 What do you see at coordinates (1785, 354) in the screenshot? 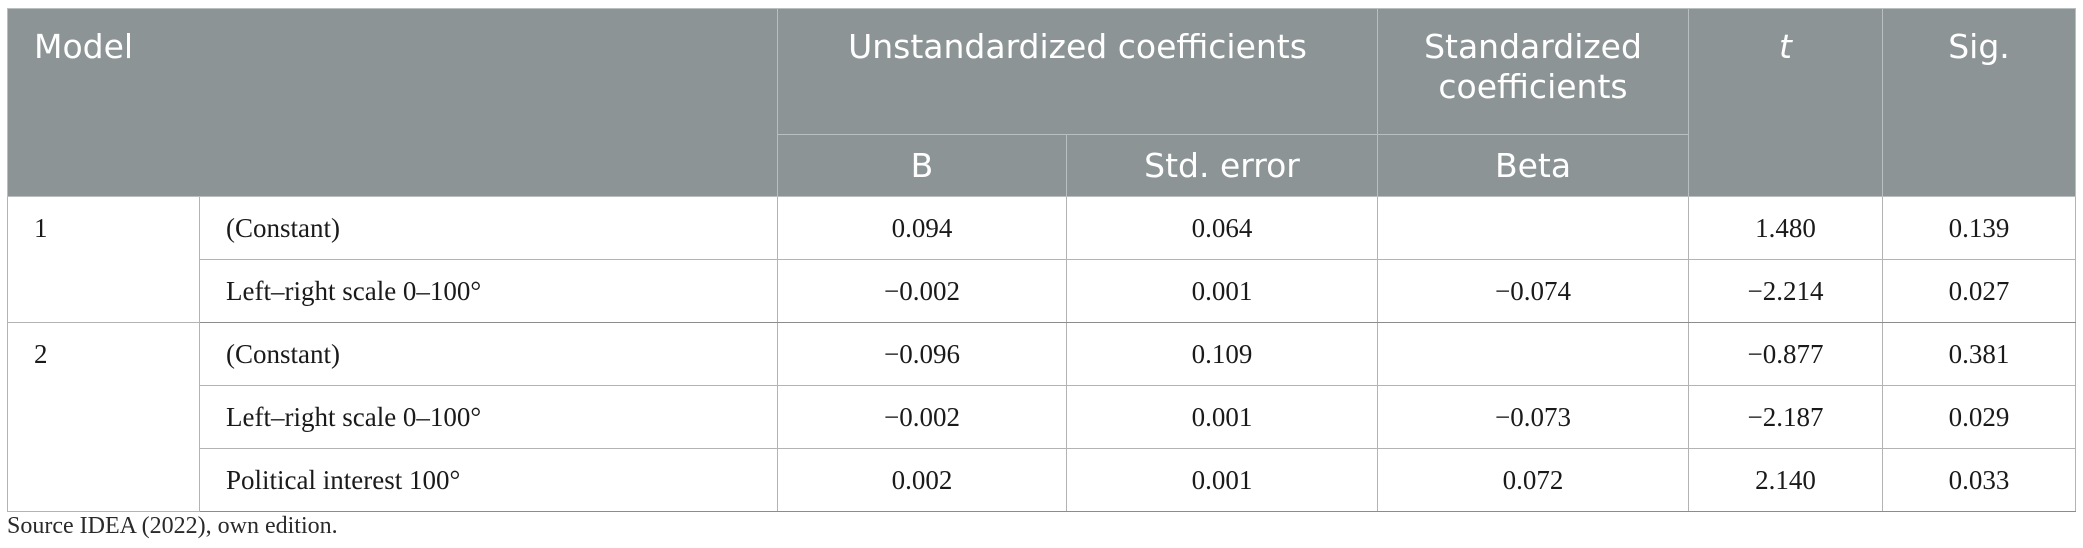
I see `t-cell: −0.877` at bounding box center [1785, 354].